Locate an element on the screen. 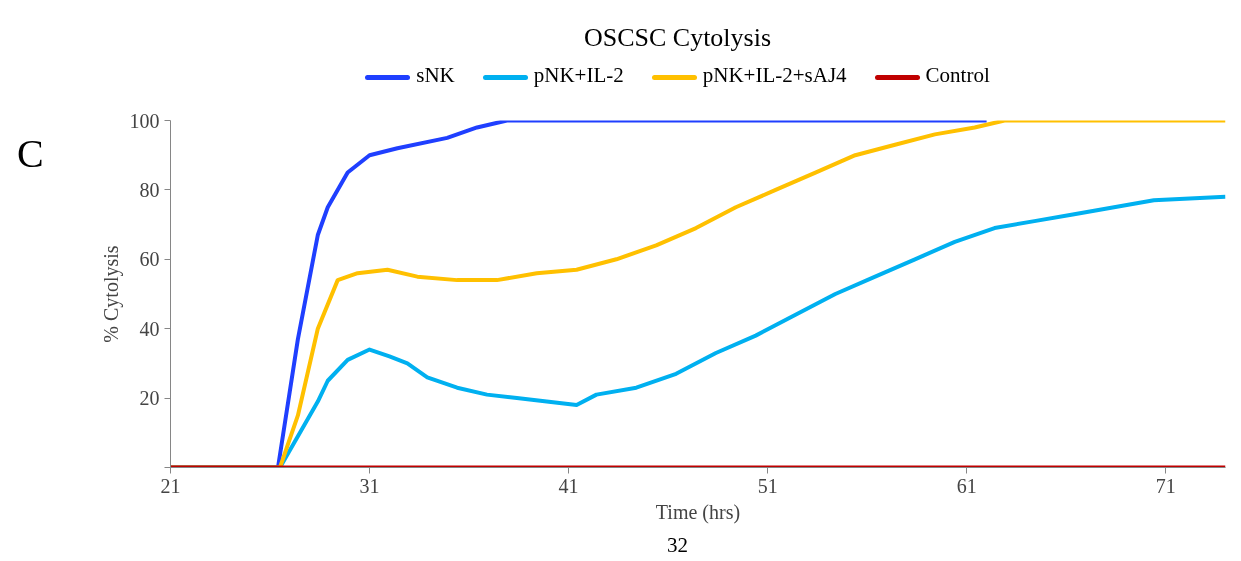  text: C is located at coordinates (30, 154).